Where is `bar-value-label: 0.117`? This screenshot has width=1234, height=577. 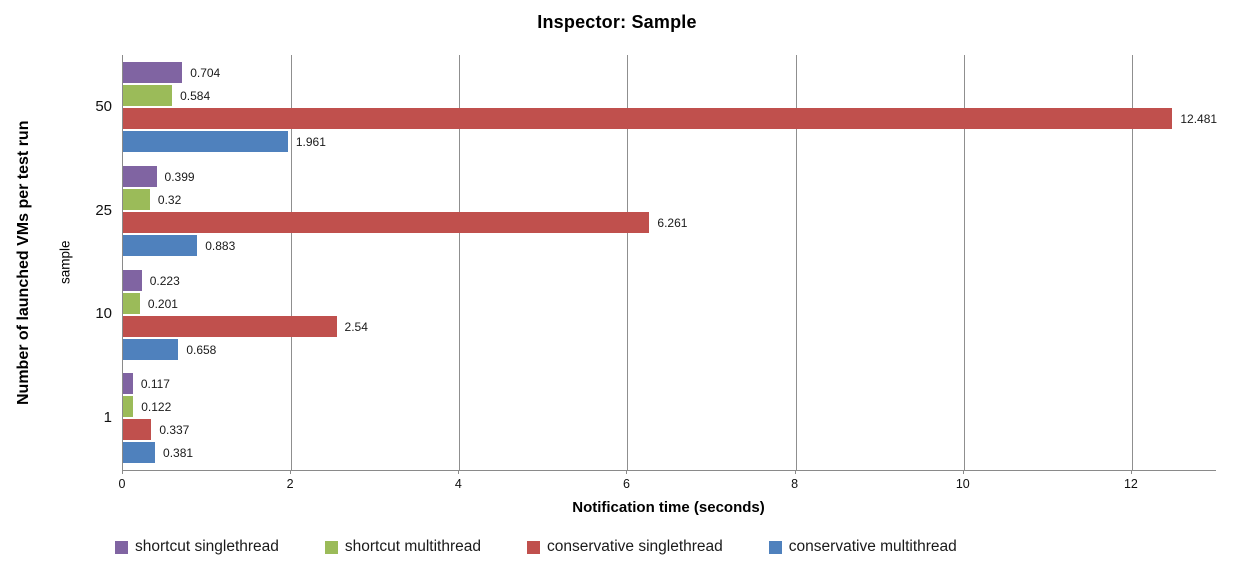
bar-value-label: 0.117 is located at coordinates (155, 384).